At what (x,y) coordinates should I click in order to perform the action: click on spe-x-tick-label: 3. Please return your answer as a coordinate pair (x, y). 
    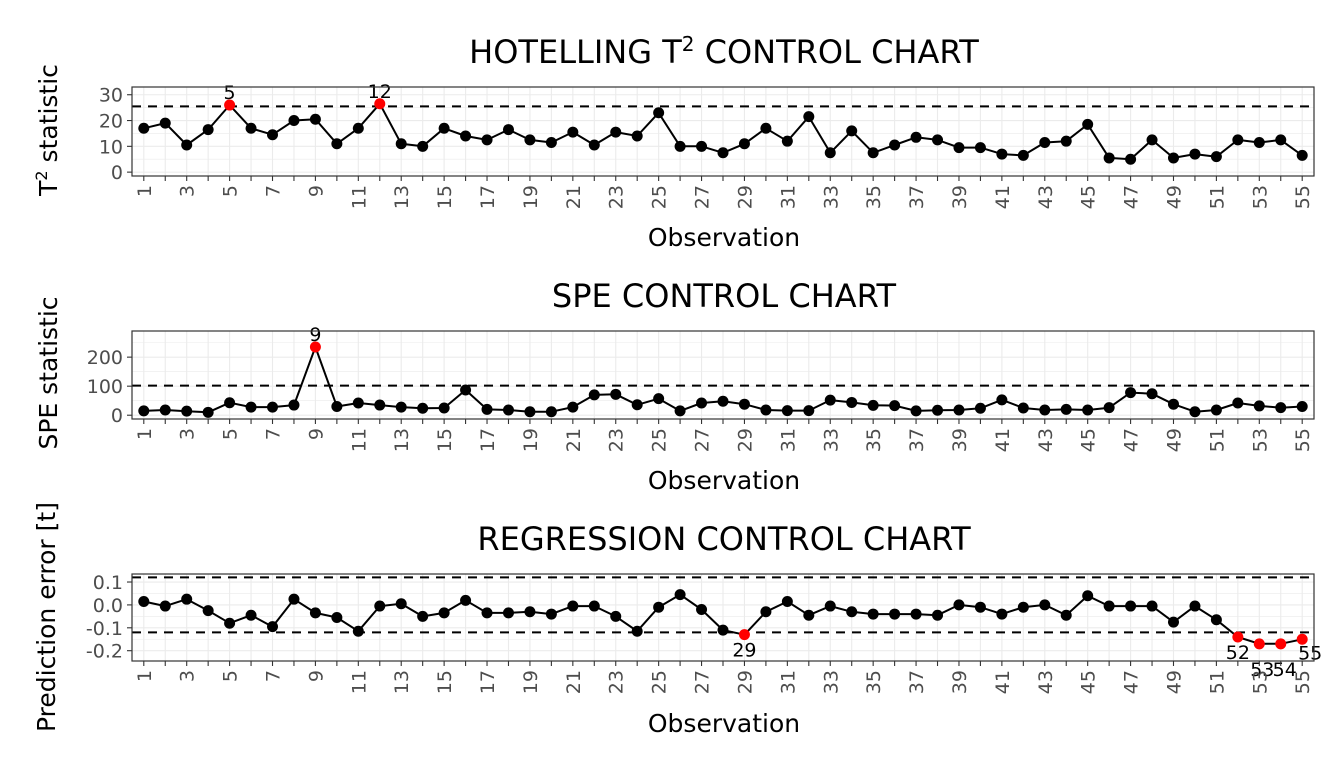
    Looking at the image, I should click on (188, 434).